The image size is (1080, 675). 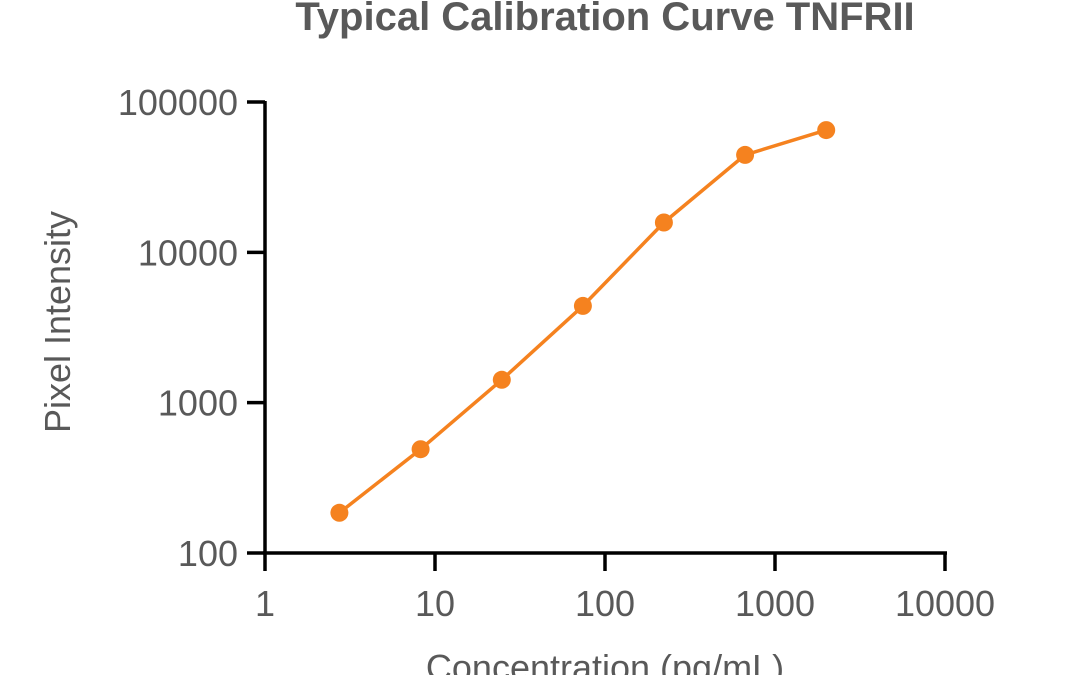 I want to click on chart-title: Typical Calibration Curve TNFRII, so click(x=604, y=19).